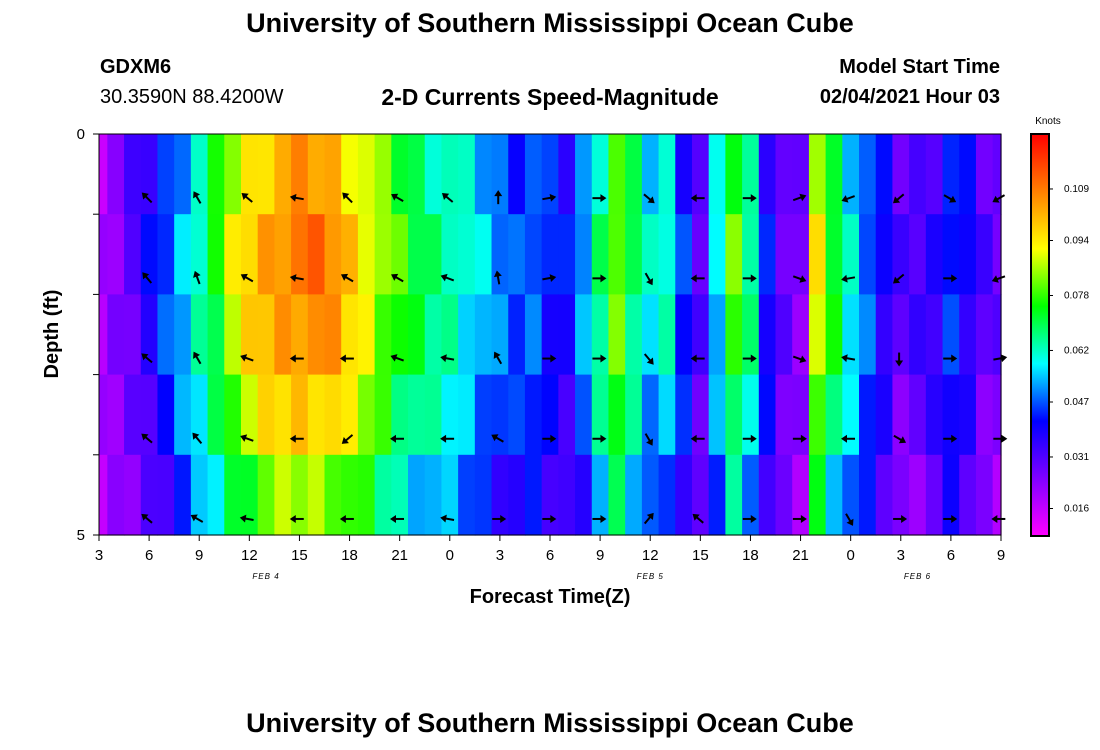  What do you see at coordinates (265, 576) in the screenshot?
I see `date-label: FEB 4` at bounding box center [265, 576].